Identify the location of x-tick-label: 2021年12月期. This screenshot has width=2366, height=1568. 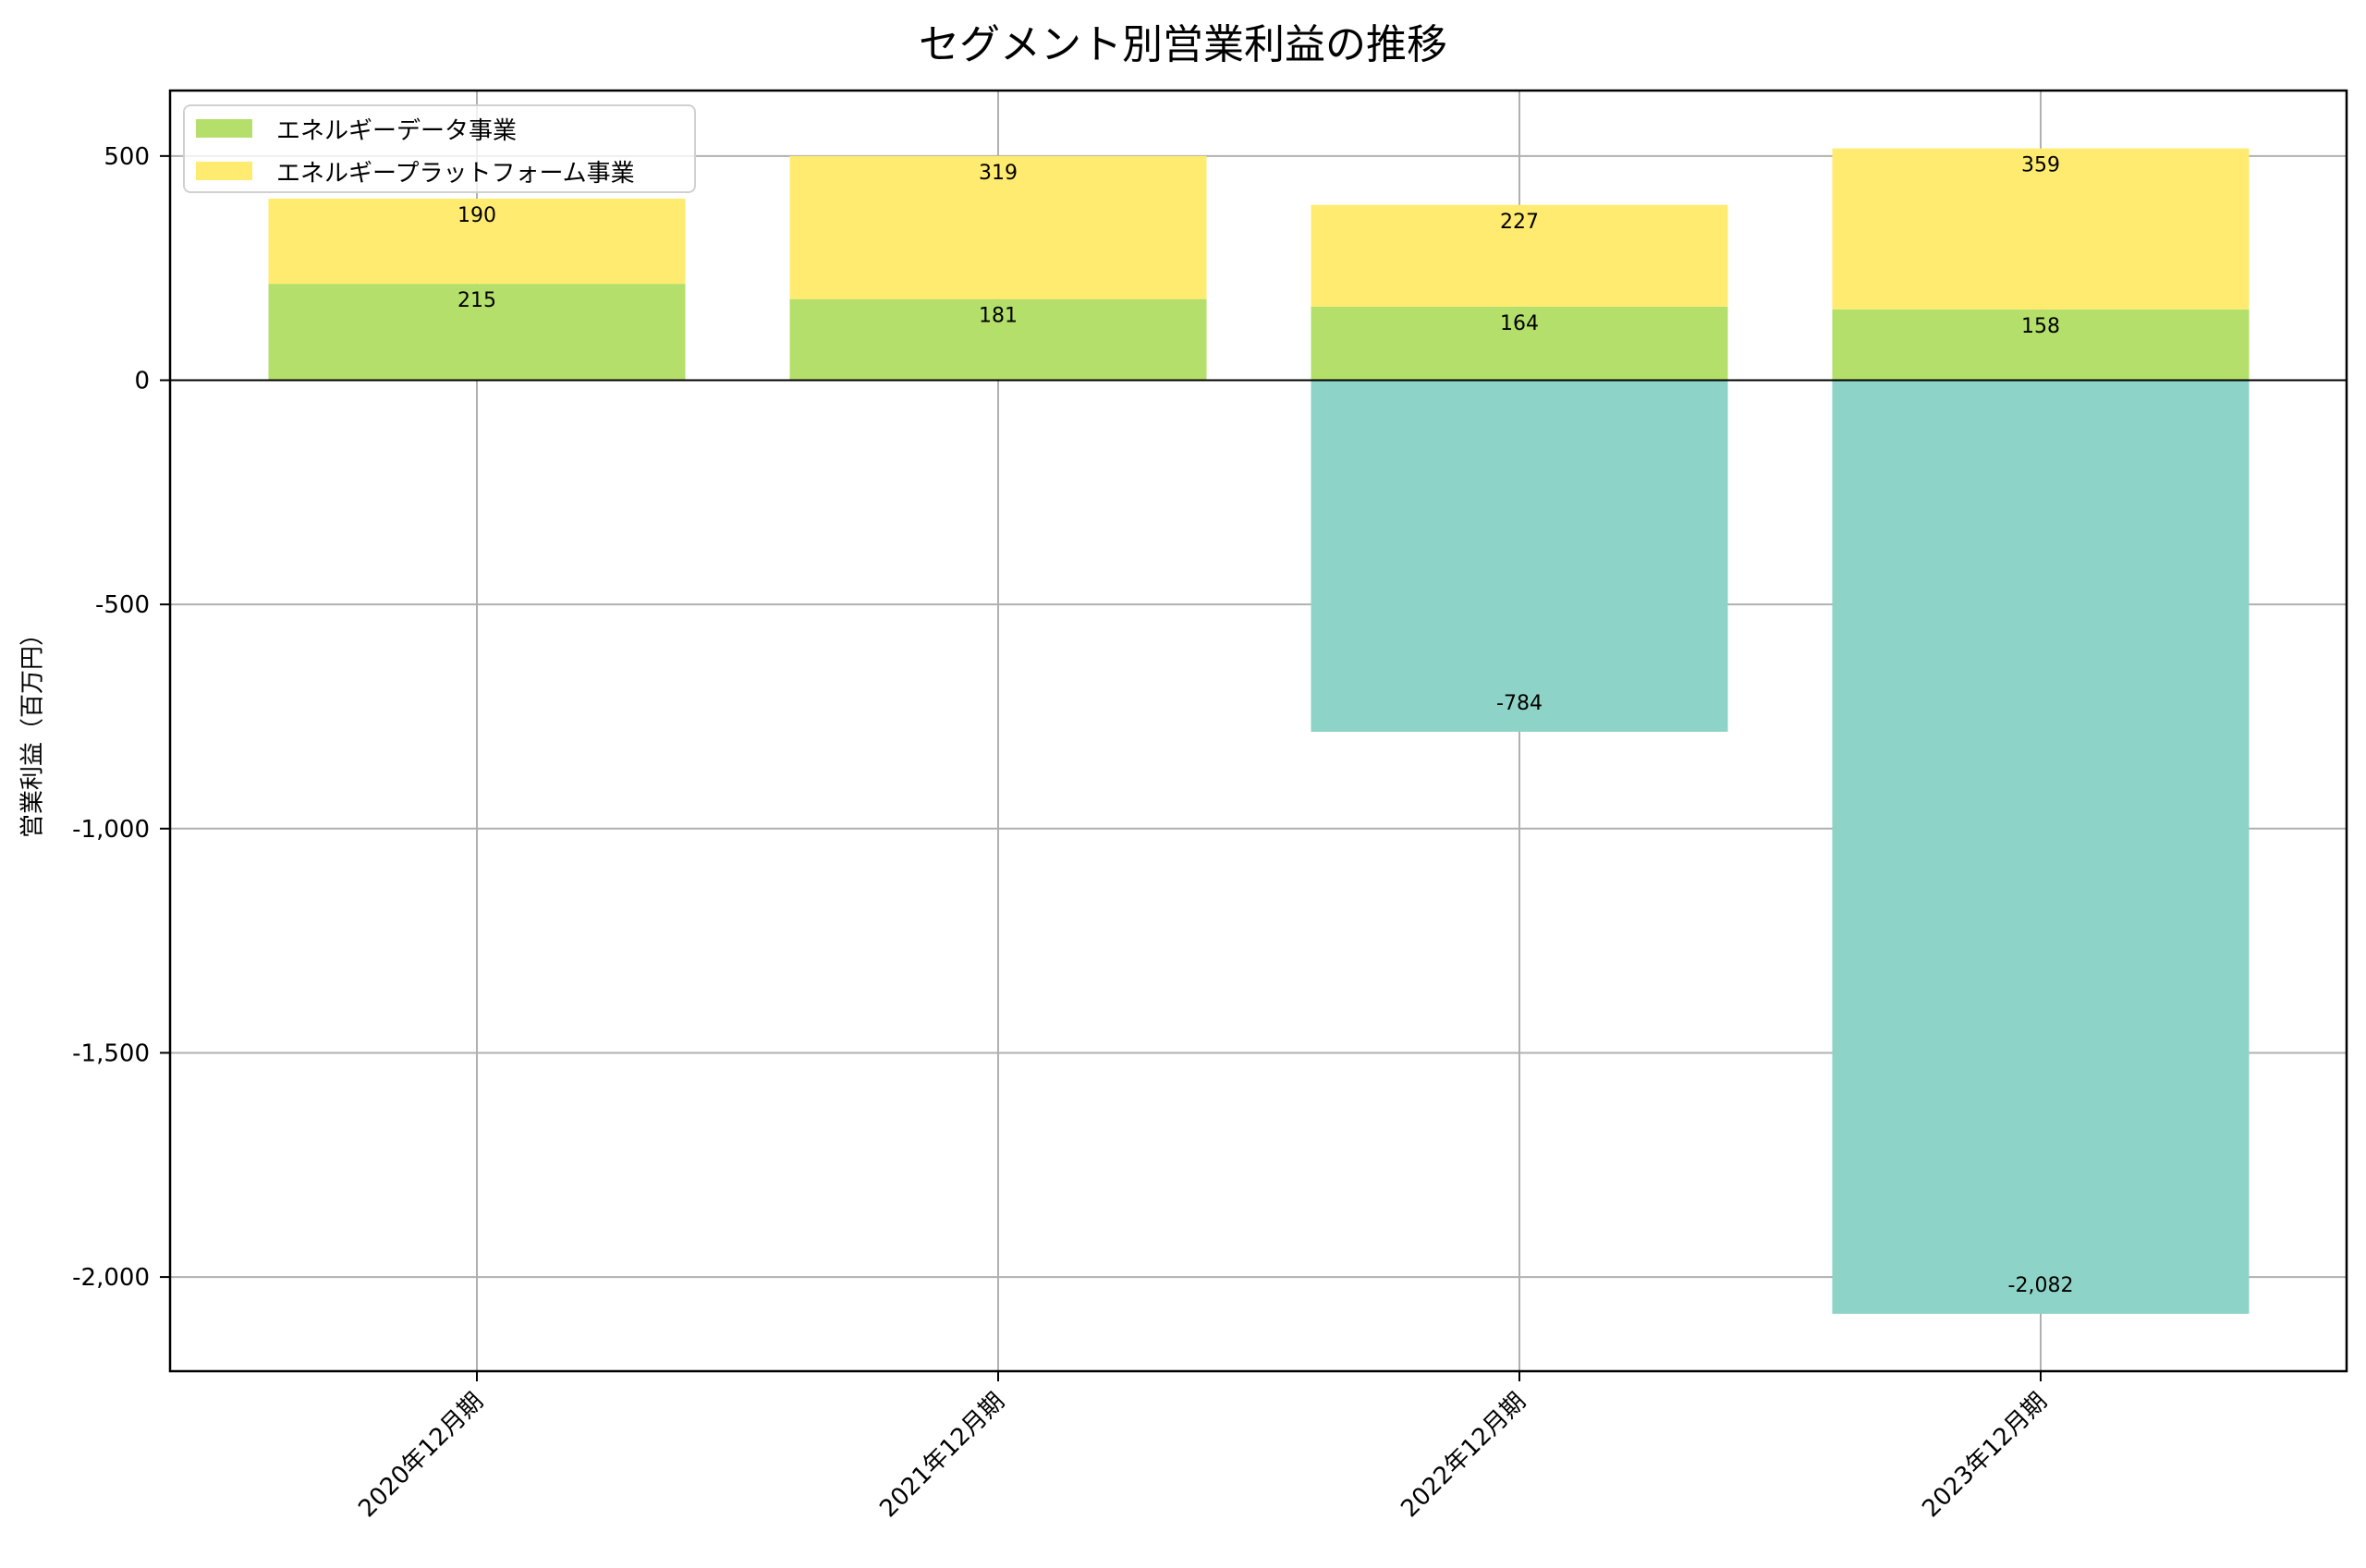
(942, 1456).